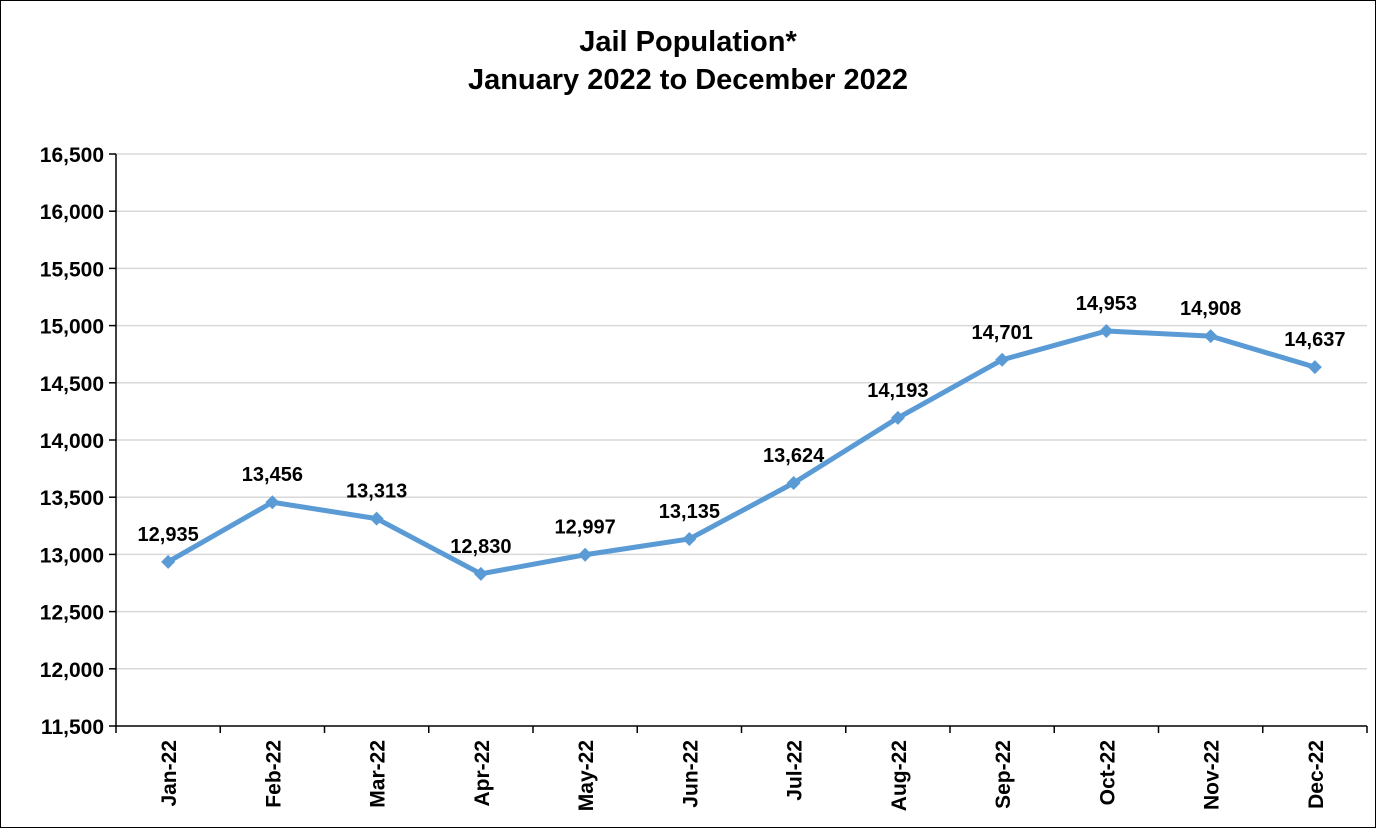 This screenshot has height=829, width=1376. What do you see at coordinates (168, 535) in the screenshot?
I see `data-label: 12,935` at bounding box center [168, 535].